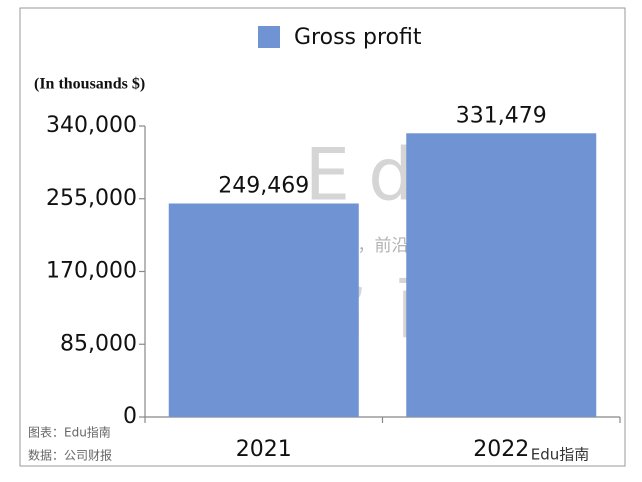  Describe the element at coordinates (269, 37) in the screenshot. I see `legend-swatch` at that location.